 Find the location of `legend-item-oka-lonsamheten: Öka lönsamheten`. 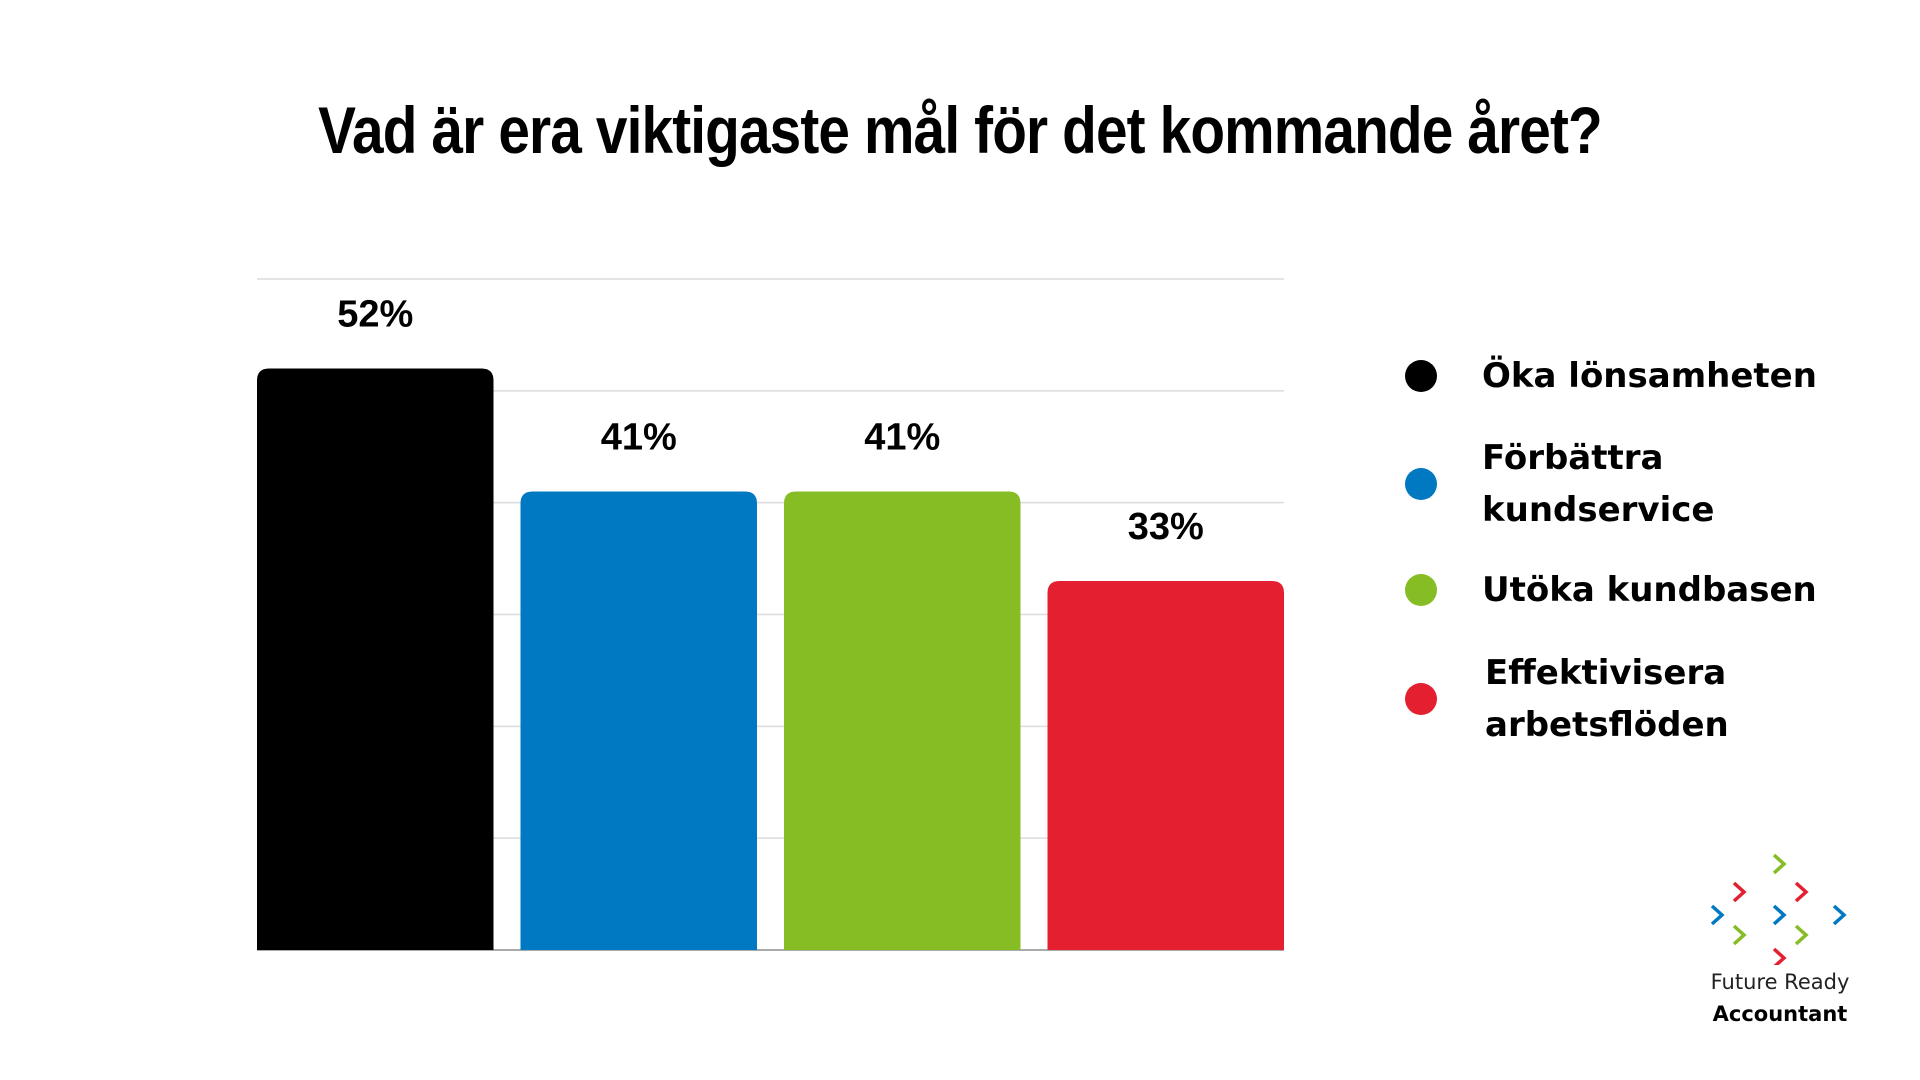

legend-item-oka-lonsamheten: Öka lönsamheten is located at coordinates (1623, 376).